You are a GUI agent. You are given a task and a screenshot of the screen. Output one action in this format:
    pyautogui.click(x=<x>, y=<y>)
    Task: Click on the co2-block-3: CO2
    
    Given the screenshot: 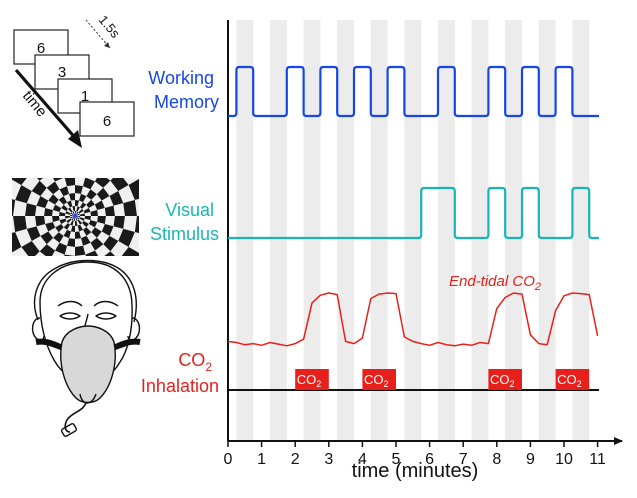 What is the action you would take?
    pyautogui.click(x=572, y=379)
    